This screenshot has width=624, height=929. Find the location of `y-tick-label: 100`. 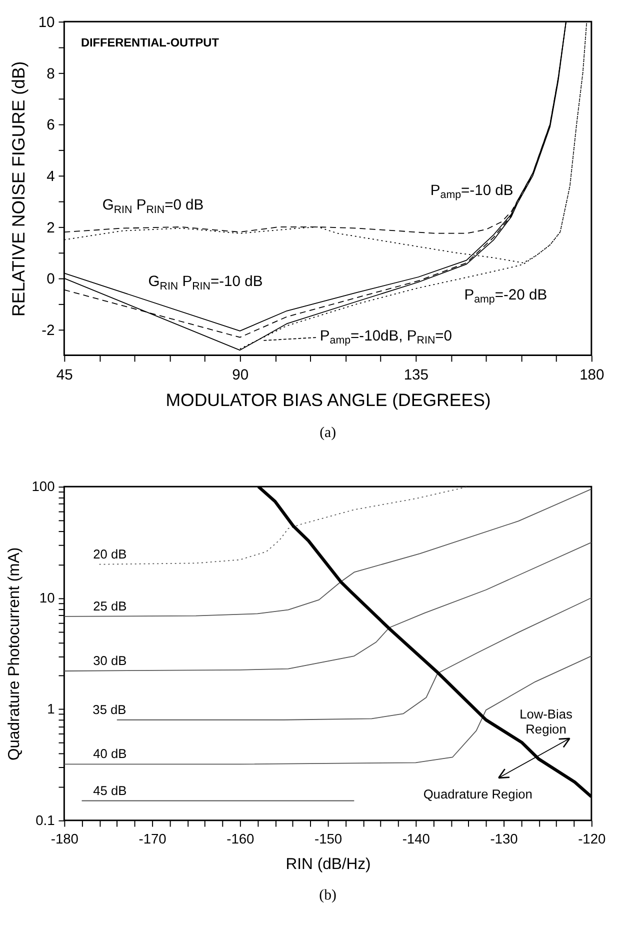

y-tick-label: 100 is located at coordinates (44, 486).